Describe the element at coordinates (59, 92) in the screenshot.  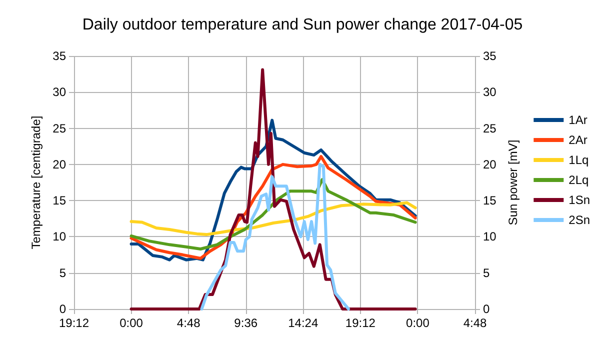
I see `y-tick-label: 30` at that location.